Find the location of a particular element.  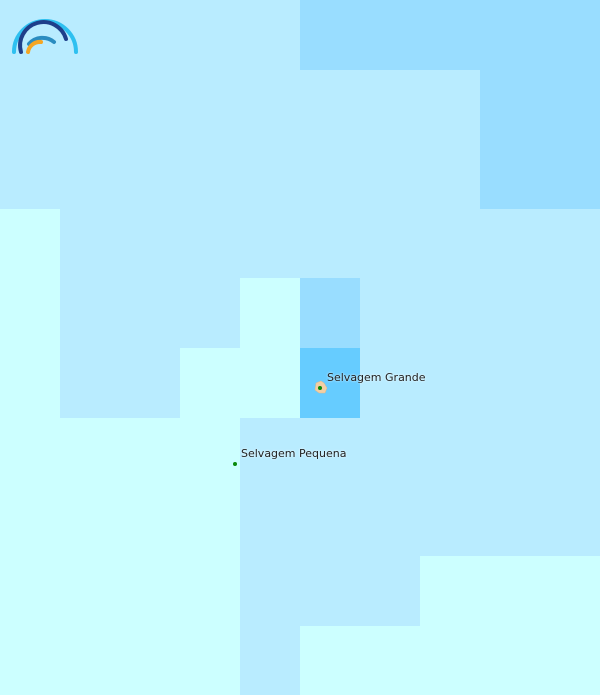

selvagem-pequena-marker is located at coordinates (235, 464).